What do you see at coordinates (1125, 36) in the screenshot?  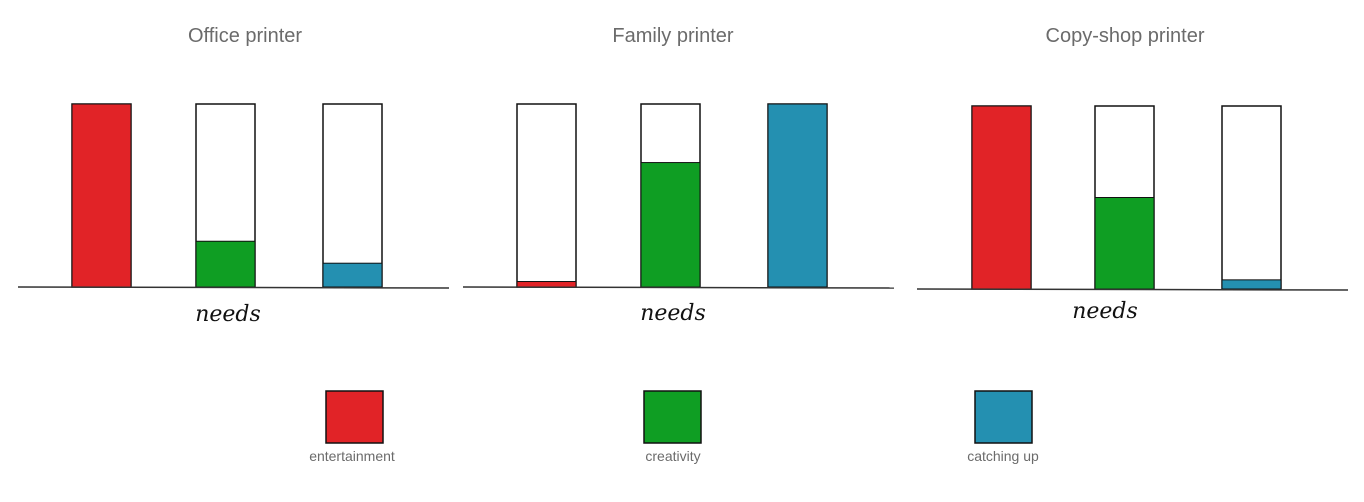 I see `panel-title: Copy-shop printer` at bounding box center [1125, 36].